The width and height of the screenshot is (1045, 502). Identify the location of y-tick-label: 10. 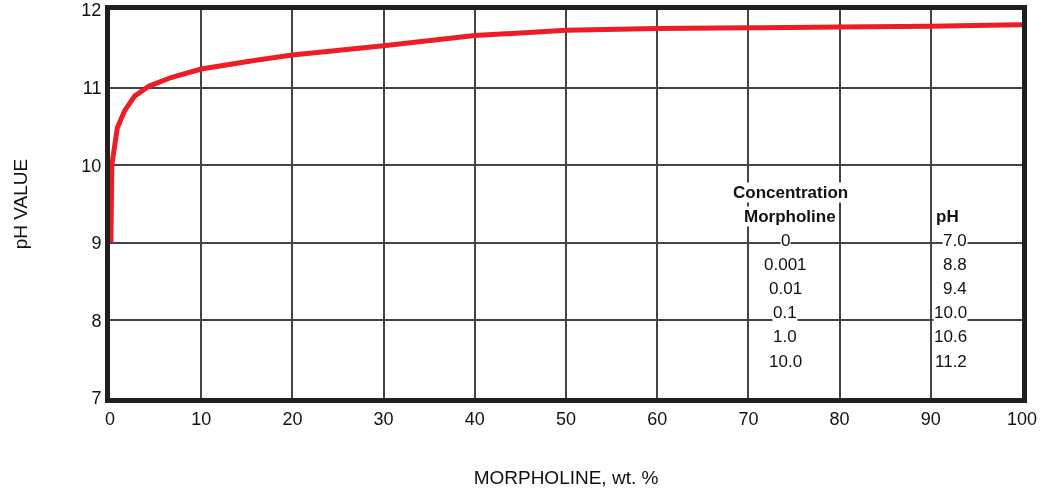
(91, 165).